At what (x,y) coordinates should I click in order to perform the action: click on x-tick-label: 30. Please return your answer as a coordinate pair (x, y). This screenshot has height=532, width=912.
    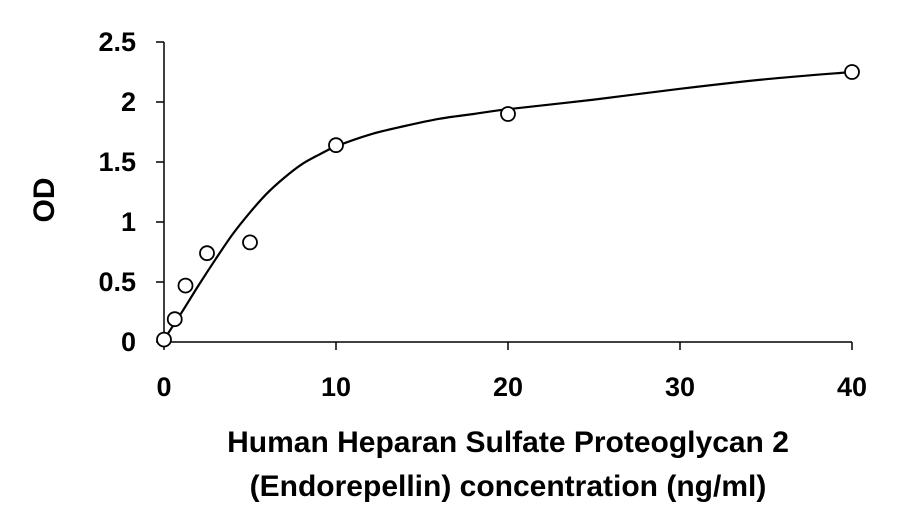
    Looking at the image, I should click on (680, 387).